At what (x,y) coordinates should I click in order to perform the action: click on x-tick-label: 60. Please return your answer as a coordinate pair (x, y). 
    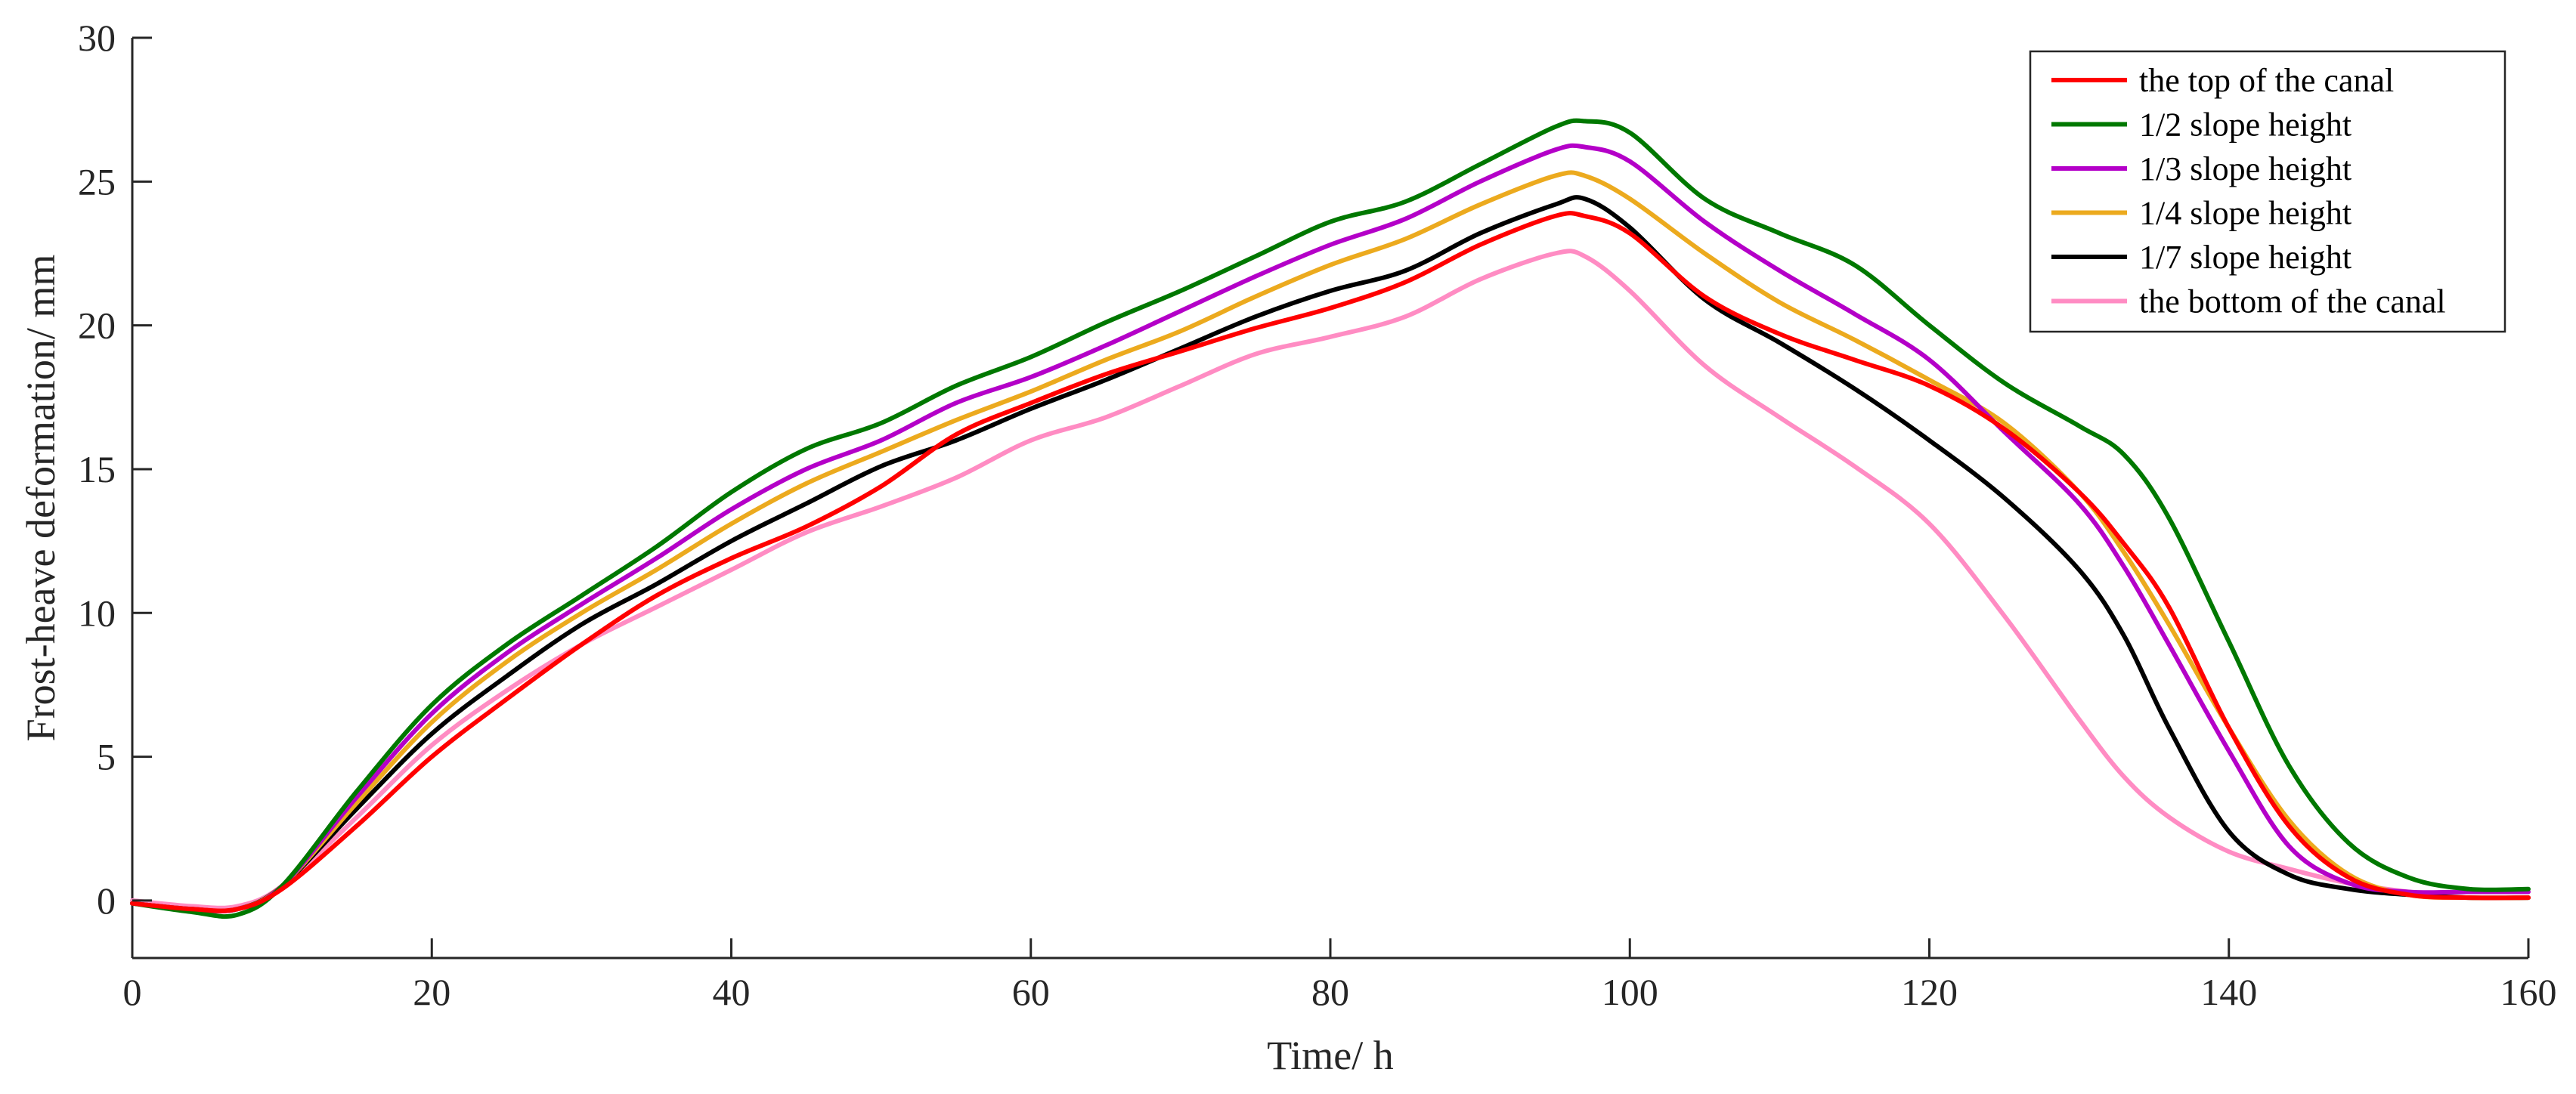
    Looking at the image, I should click on (1031, 992).